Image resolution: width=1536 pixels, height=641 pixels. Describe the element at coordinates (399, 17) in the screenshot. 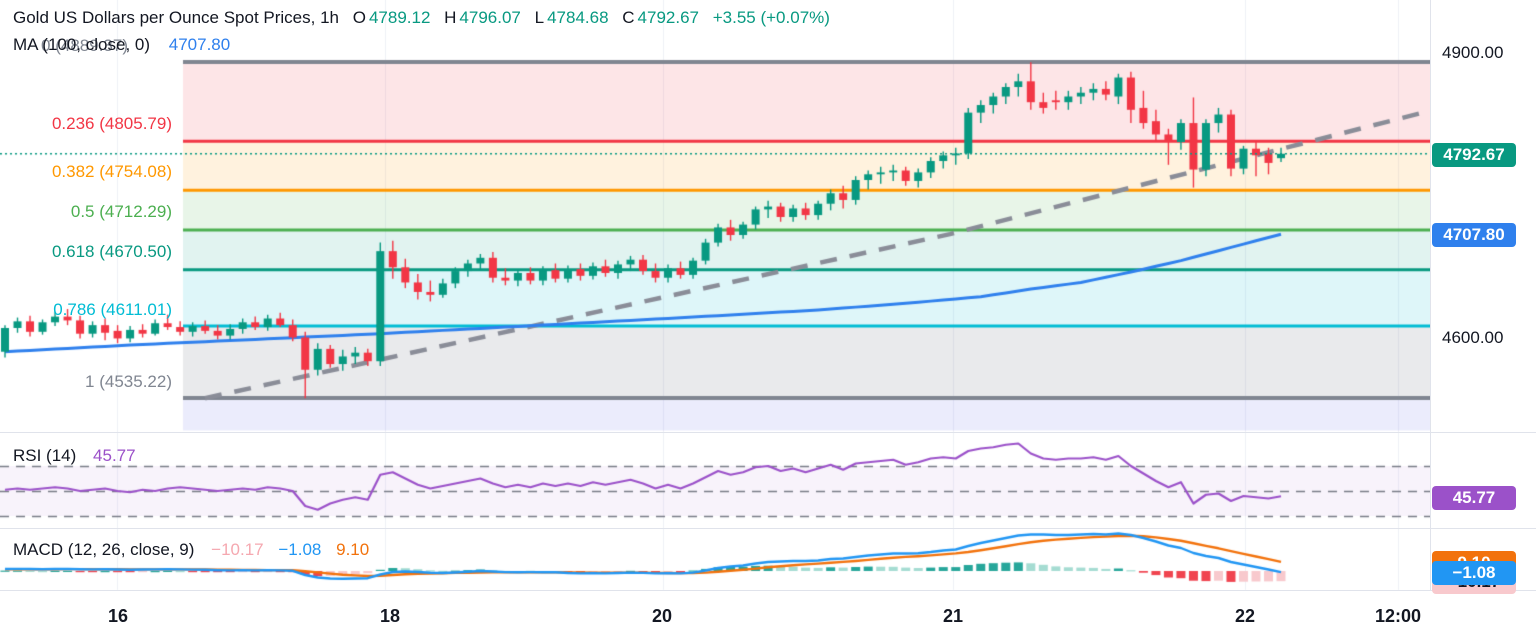

I see `open-value: 4789.12` at that location.